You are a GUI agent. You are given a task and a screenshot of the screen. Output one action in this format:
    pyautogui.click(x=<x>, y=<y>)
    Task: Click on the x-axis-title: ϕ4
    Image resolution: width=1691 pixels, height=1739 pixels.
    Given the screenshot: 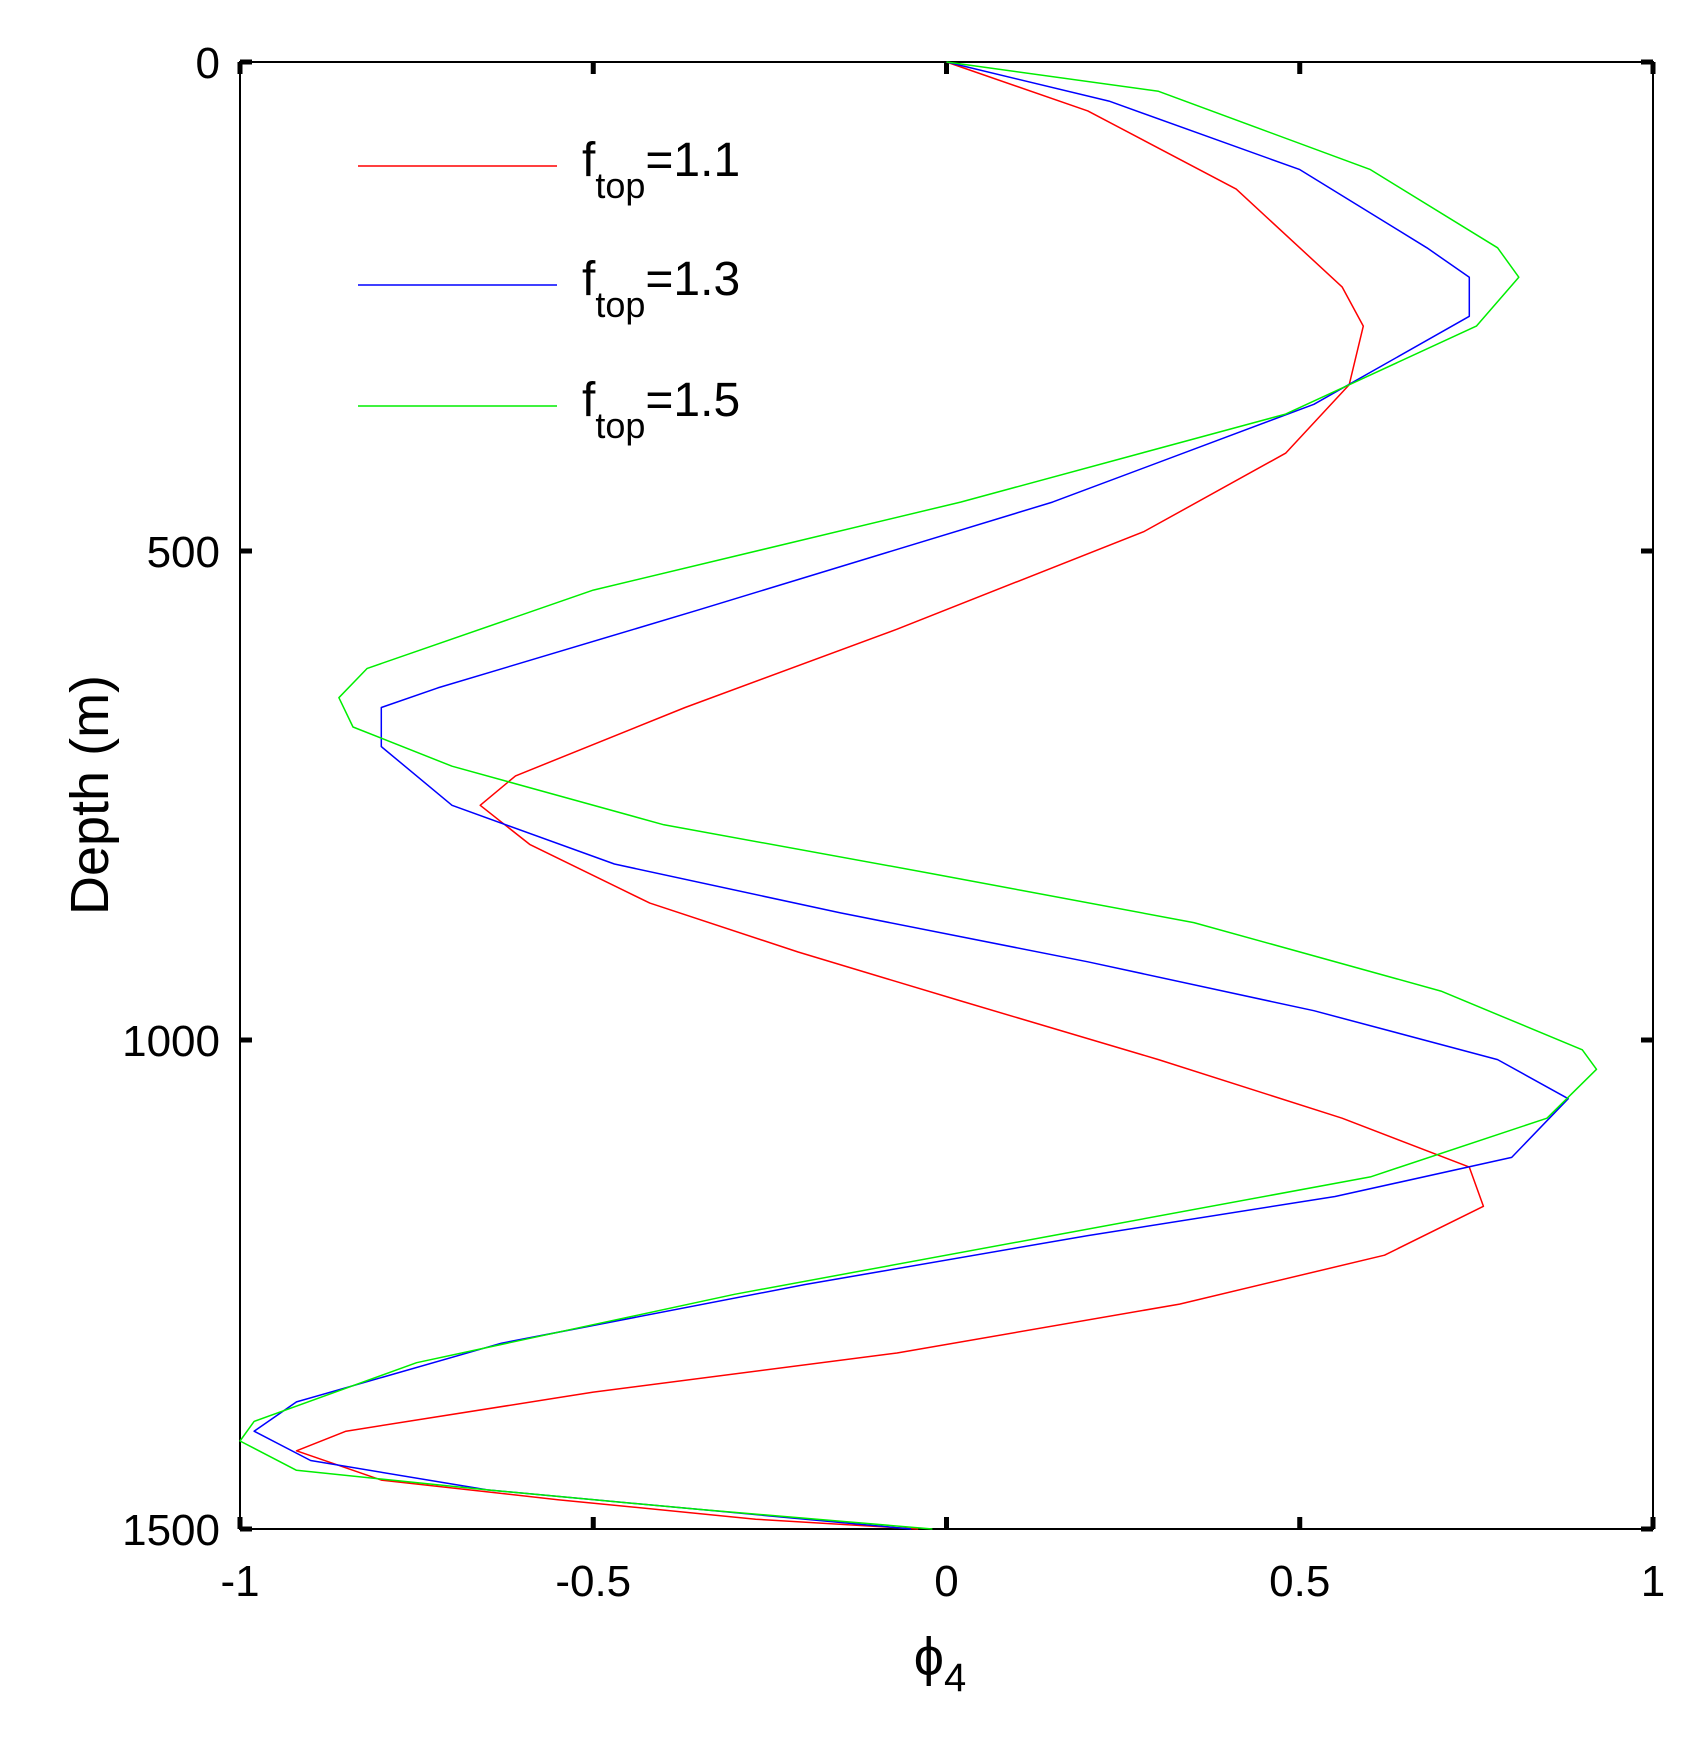 What is the action you would take?
    pyautogui.click(x=940, y=1663)
    